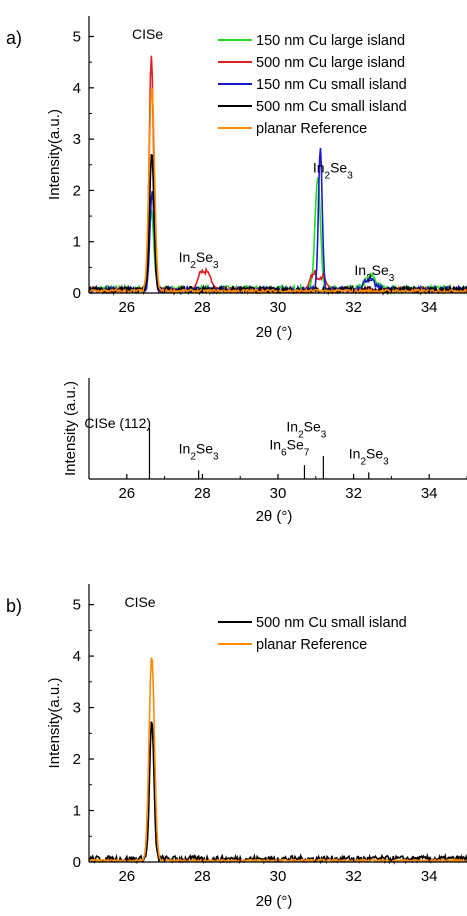 The width and height of the screenshot is (467, 916). I want to click on reference-annotation-4: In2Se3, so click(369, 457).